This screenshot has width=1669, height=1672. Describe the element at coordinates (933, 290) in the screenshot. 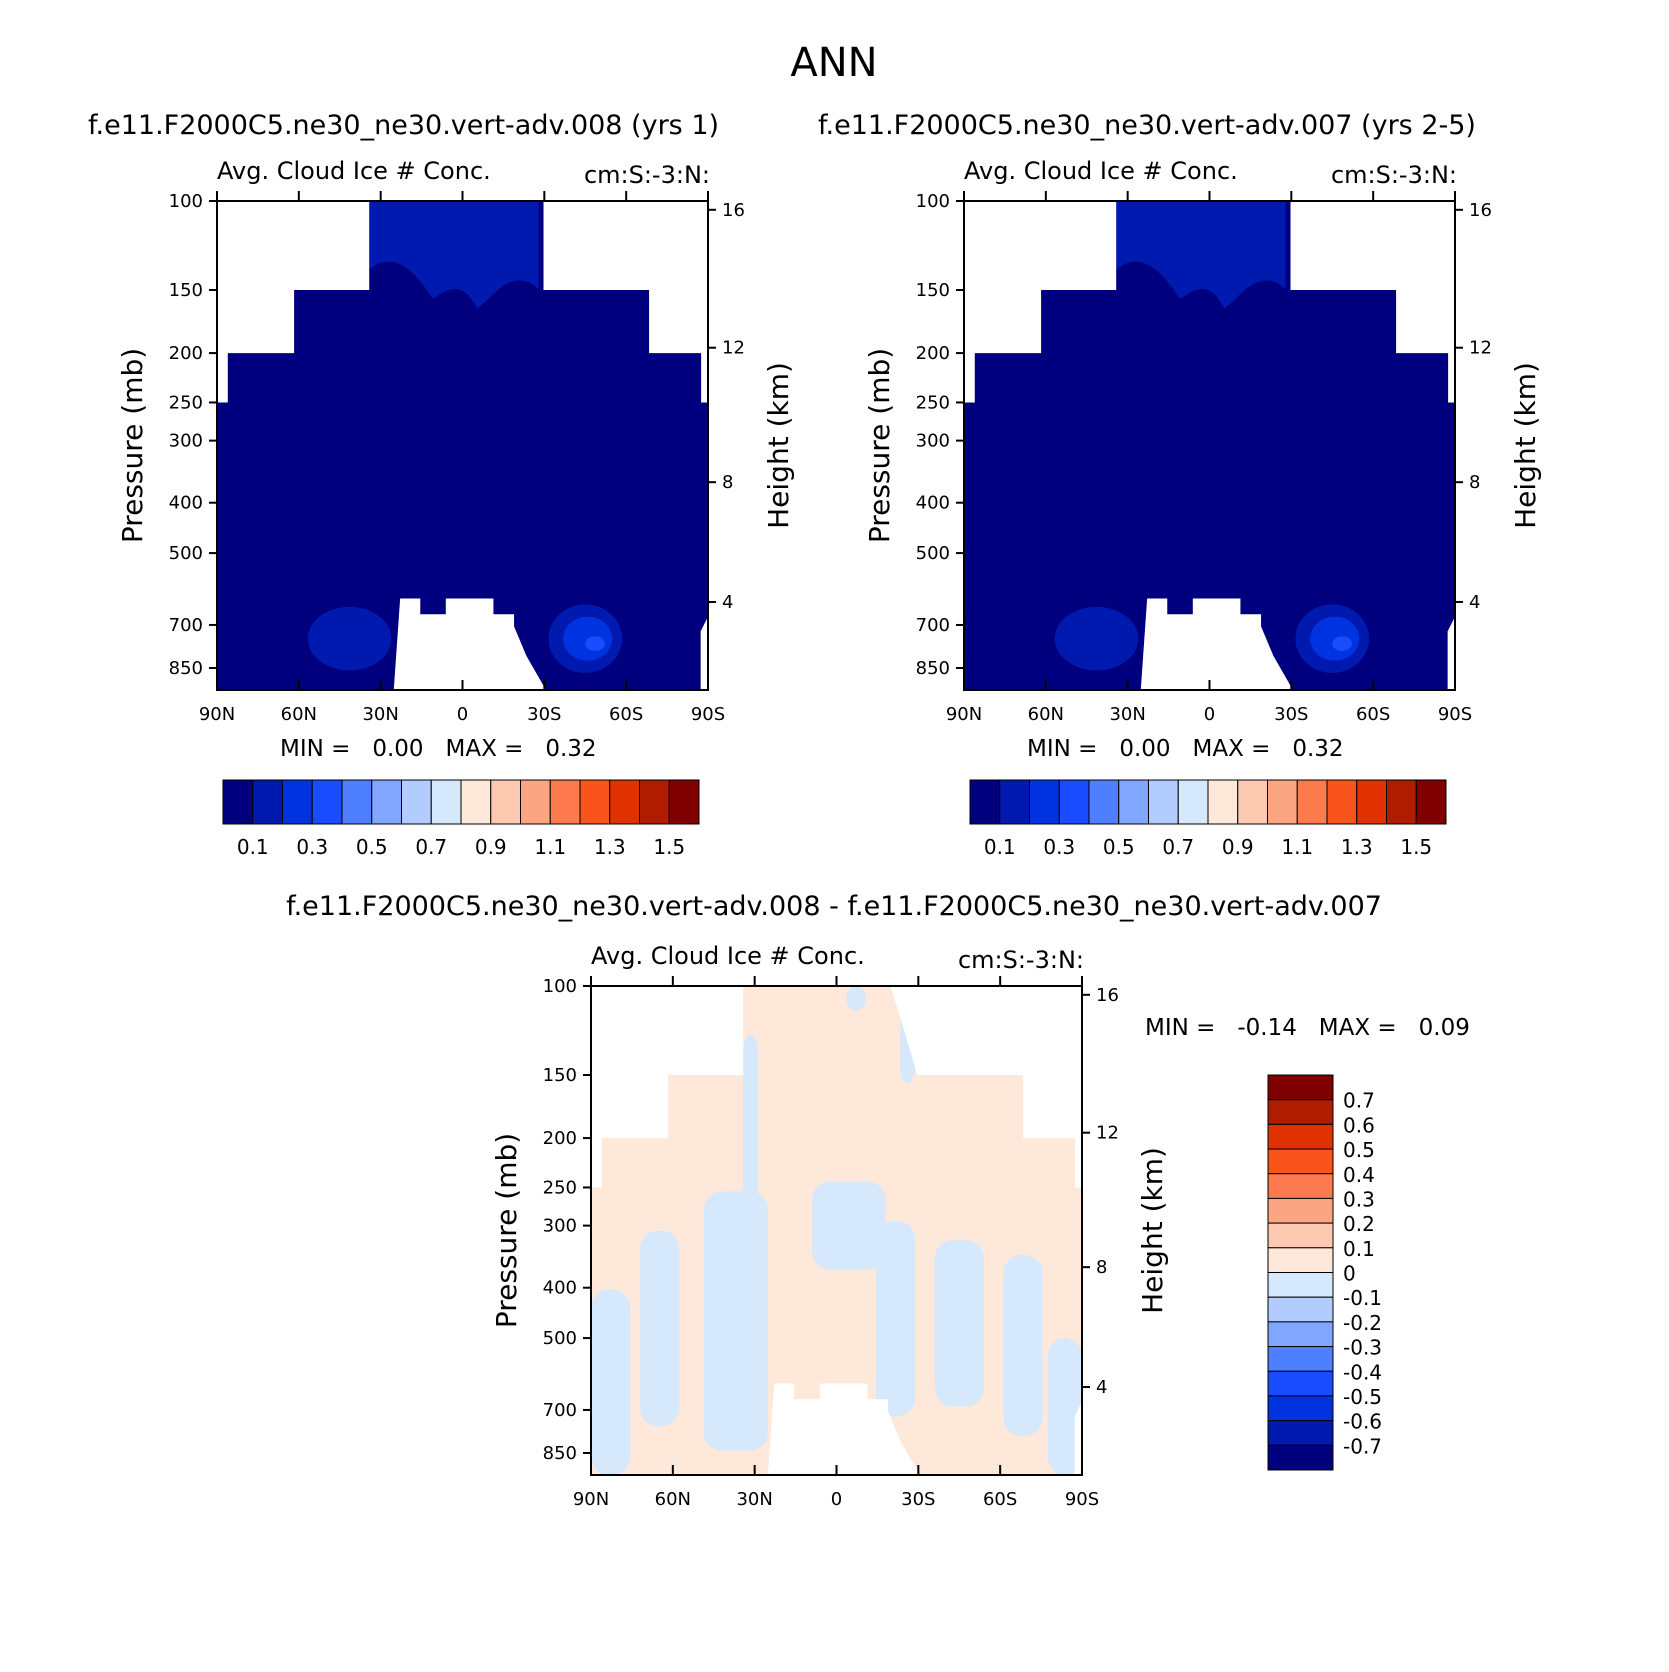

I see `ytick-label: 150` at that location.